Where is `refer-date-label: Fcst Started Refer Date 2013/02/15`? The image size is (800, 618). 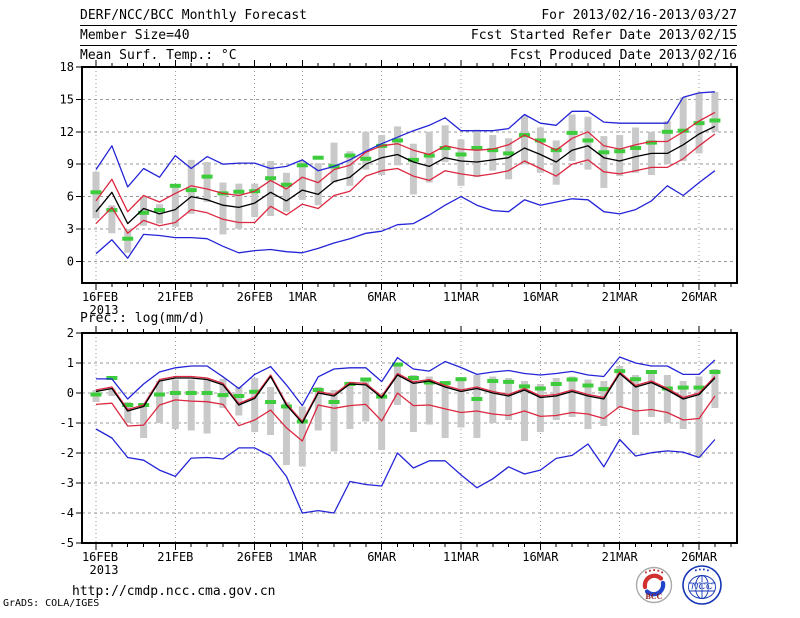
refer-date-label: Fcst Started Refer Date 2013/02/15 is located at coordinates (603, 35).